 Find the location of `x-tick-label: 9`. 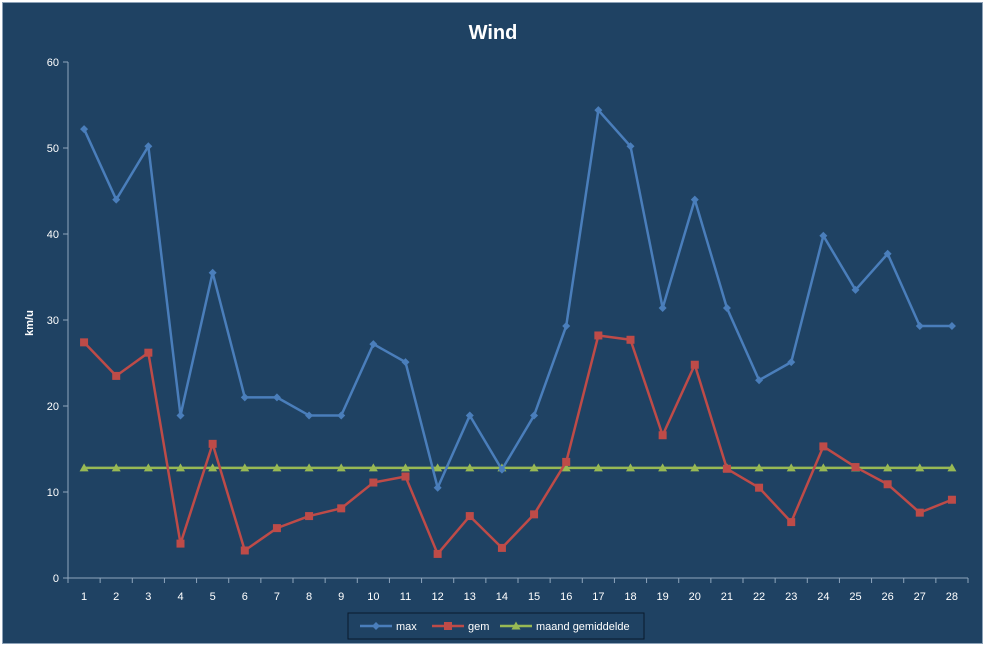

x-tick-label: 9 is located at coordinates (341, 597).